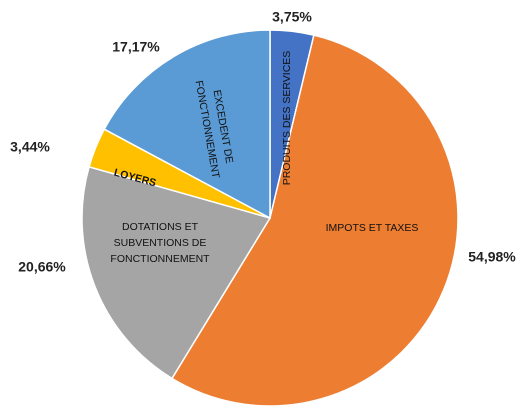  I want to click on slice-label: IMPOTS ET TAXES, so click(372, 228).